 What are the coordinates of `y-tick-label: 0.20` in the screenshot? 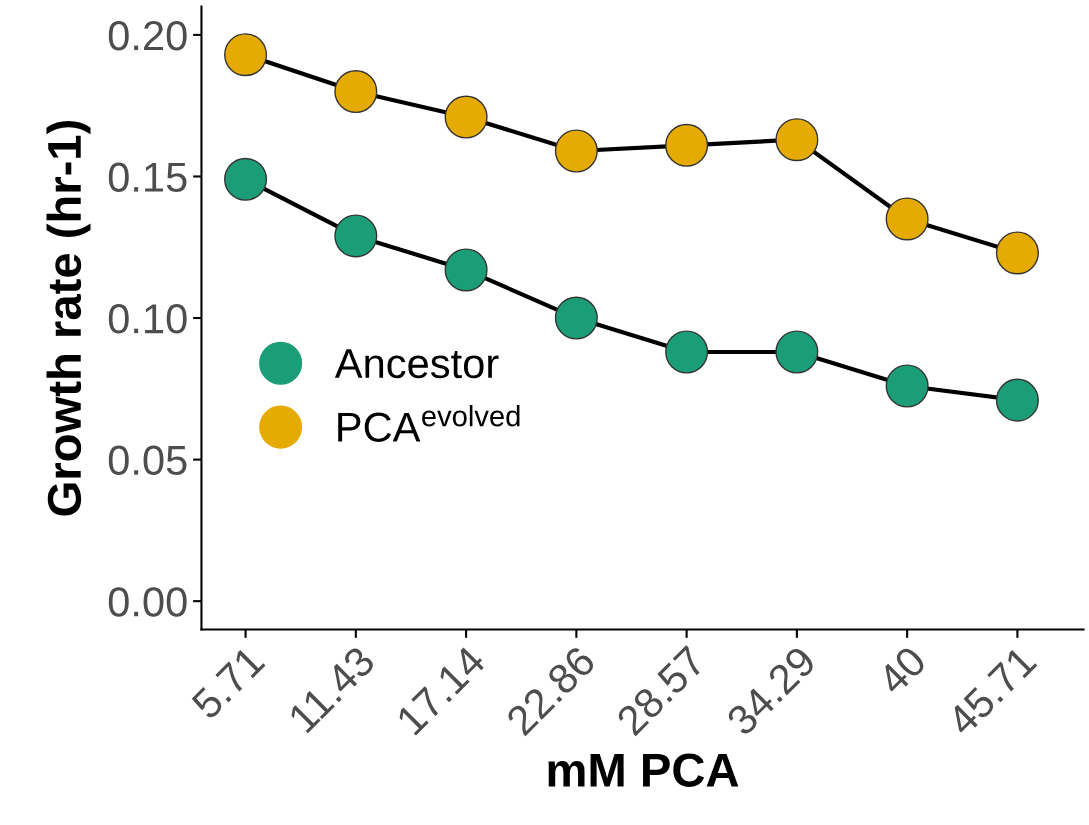 It's located at (147, 35).